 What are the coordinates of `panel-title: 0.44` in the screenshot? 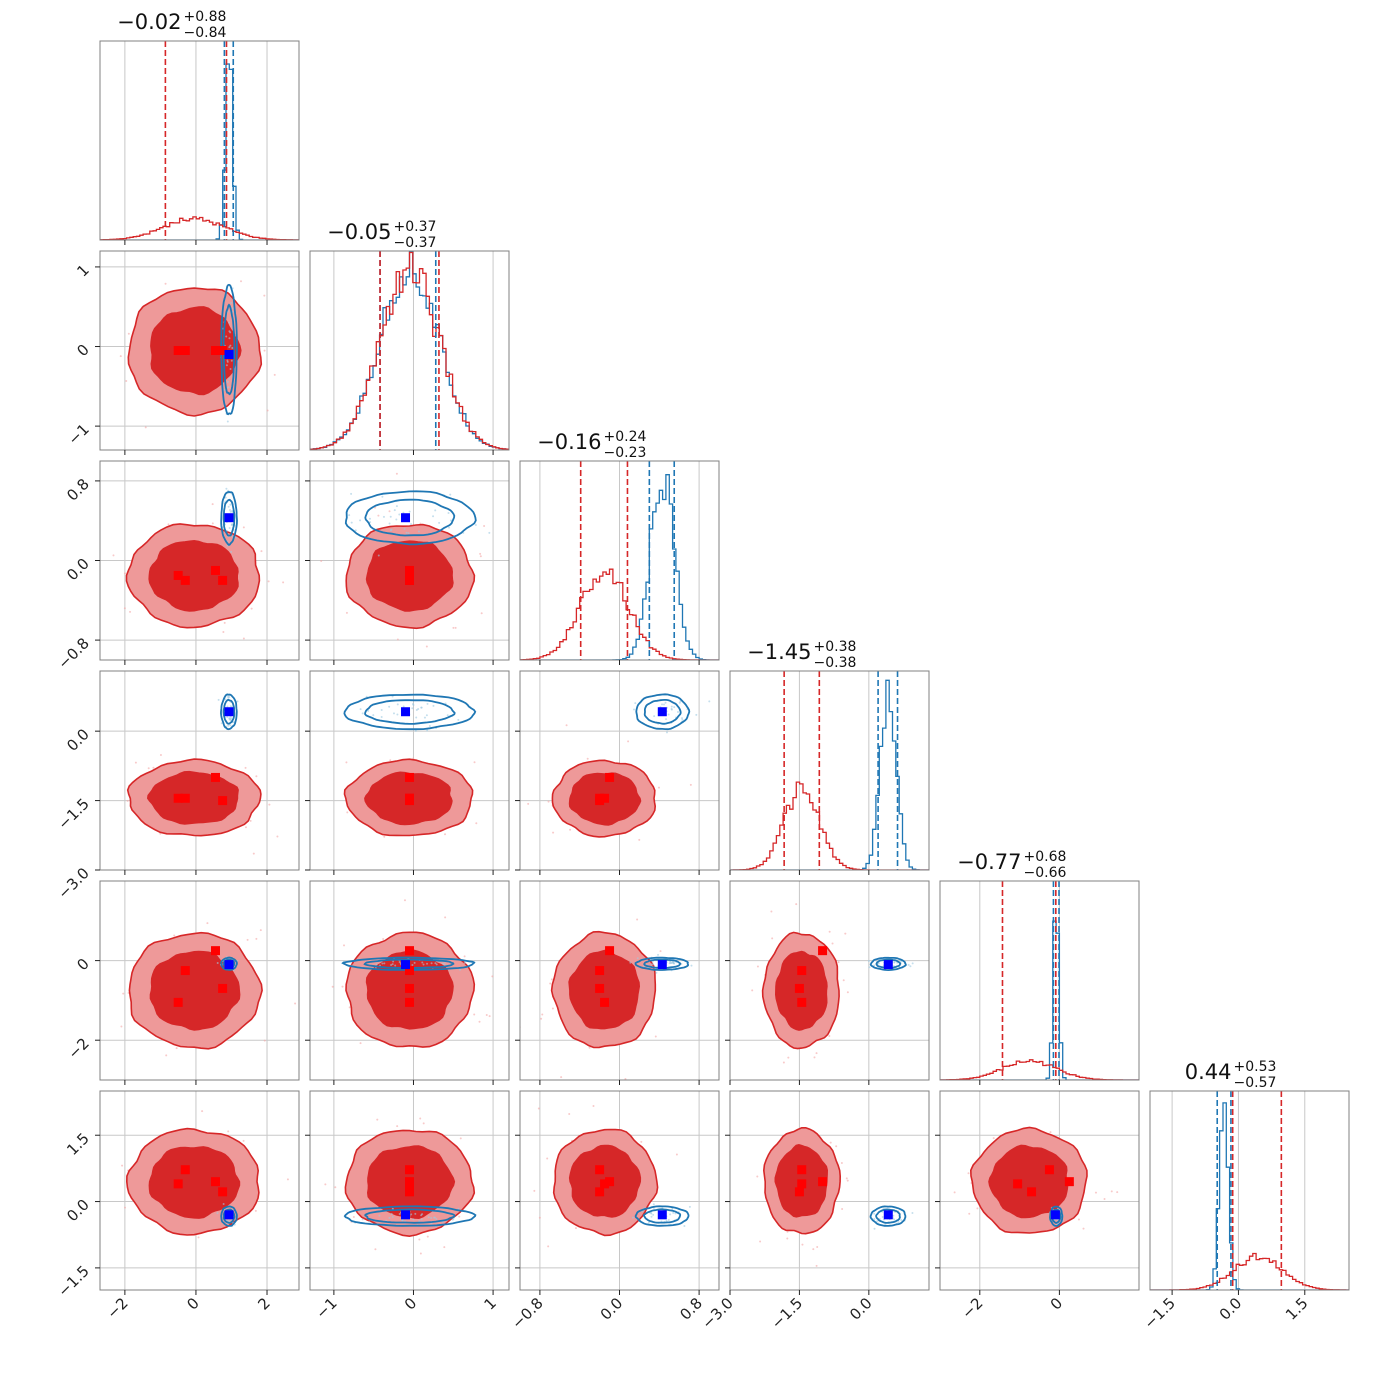 It's located at (1208, 1072).